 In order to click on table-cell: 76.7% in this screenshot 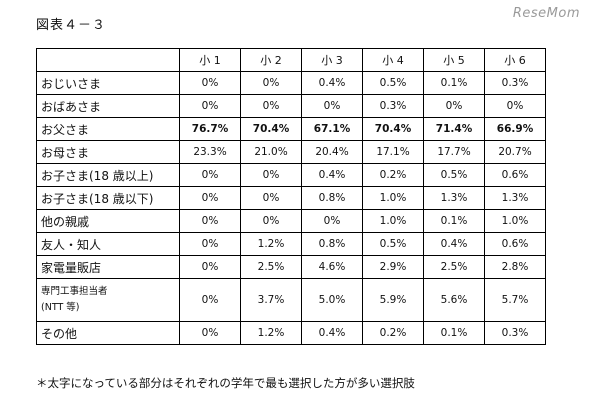, I will do `click(210, 129)`.